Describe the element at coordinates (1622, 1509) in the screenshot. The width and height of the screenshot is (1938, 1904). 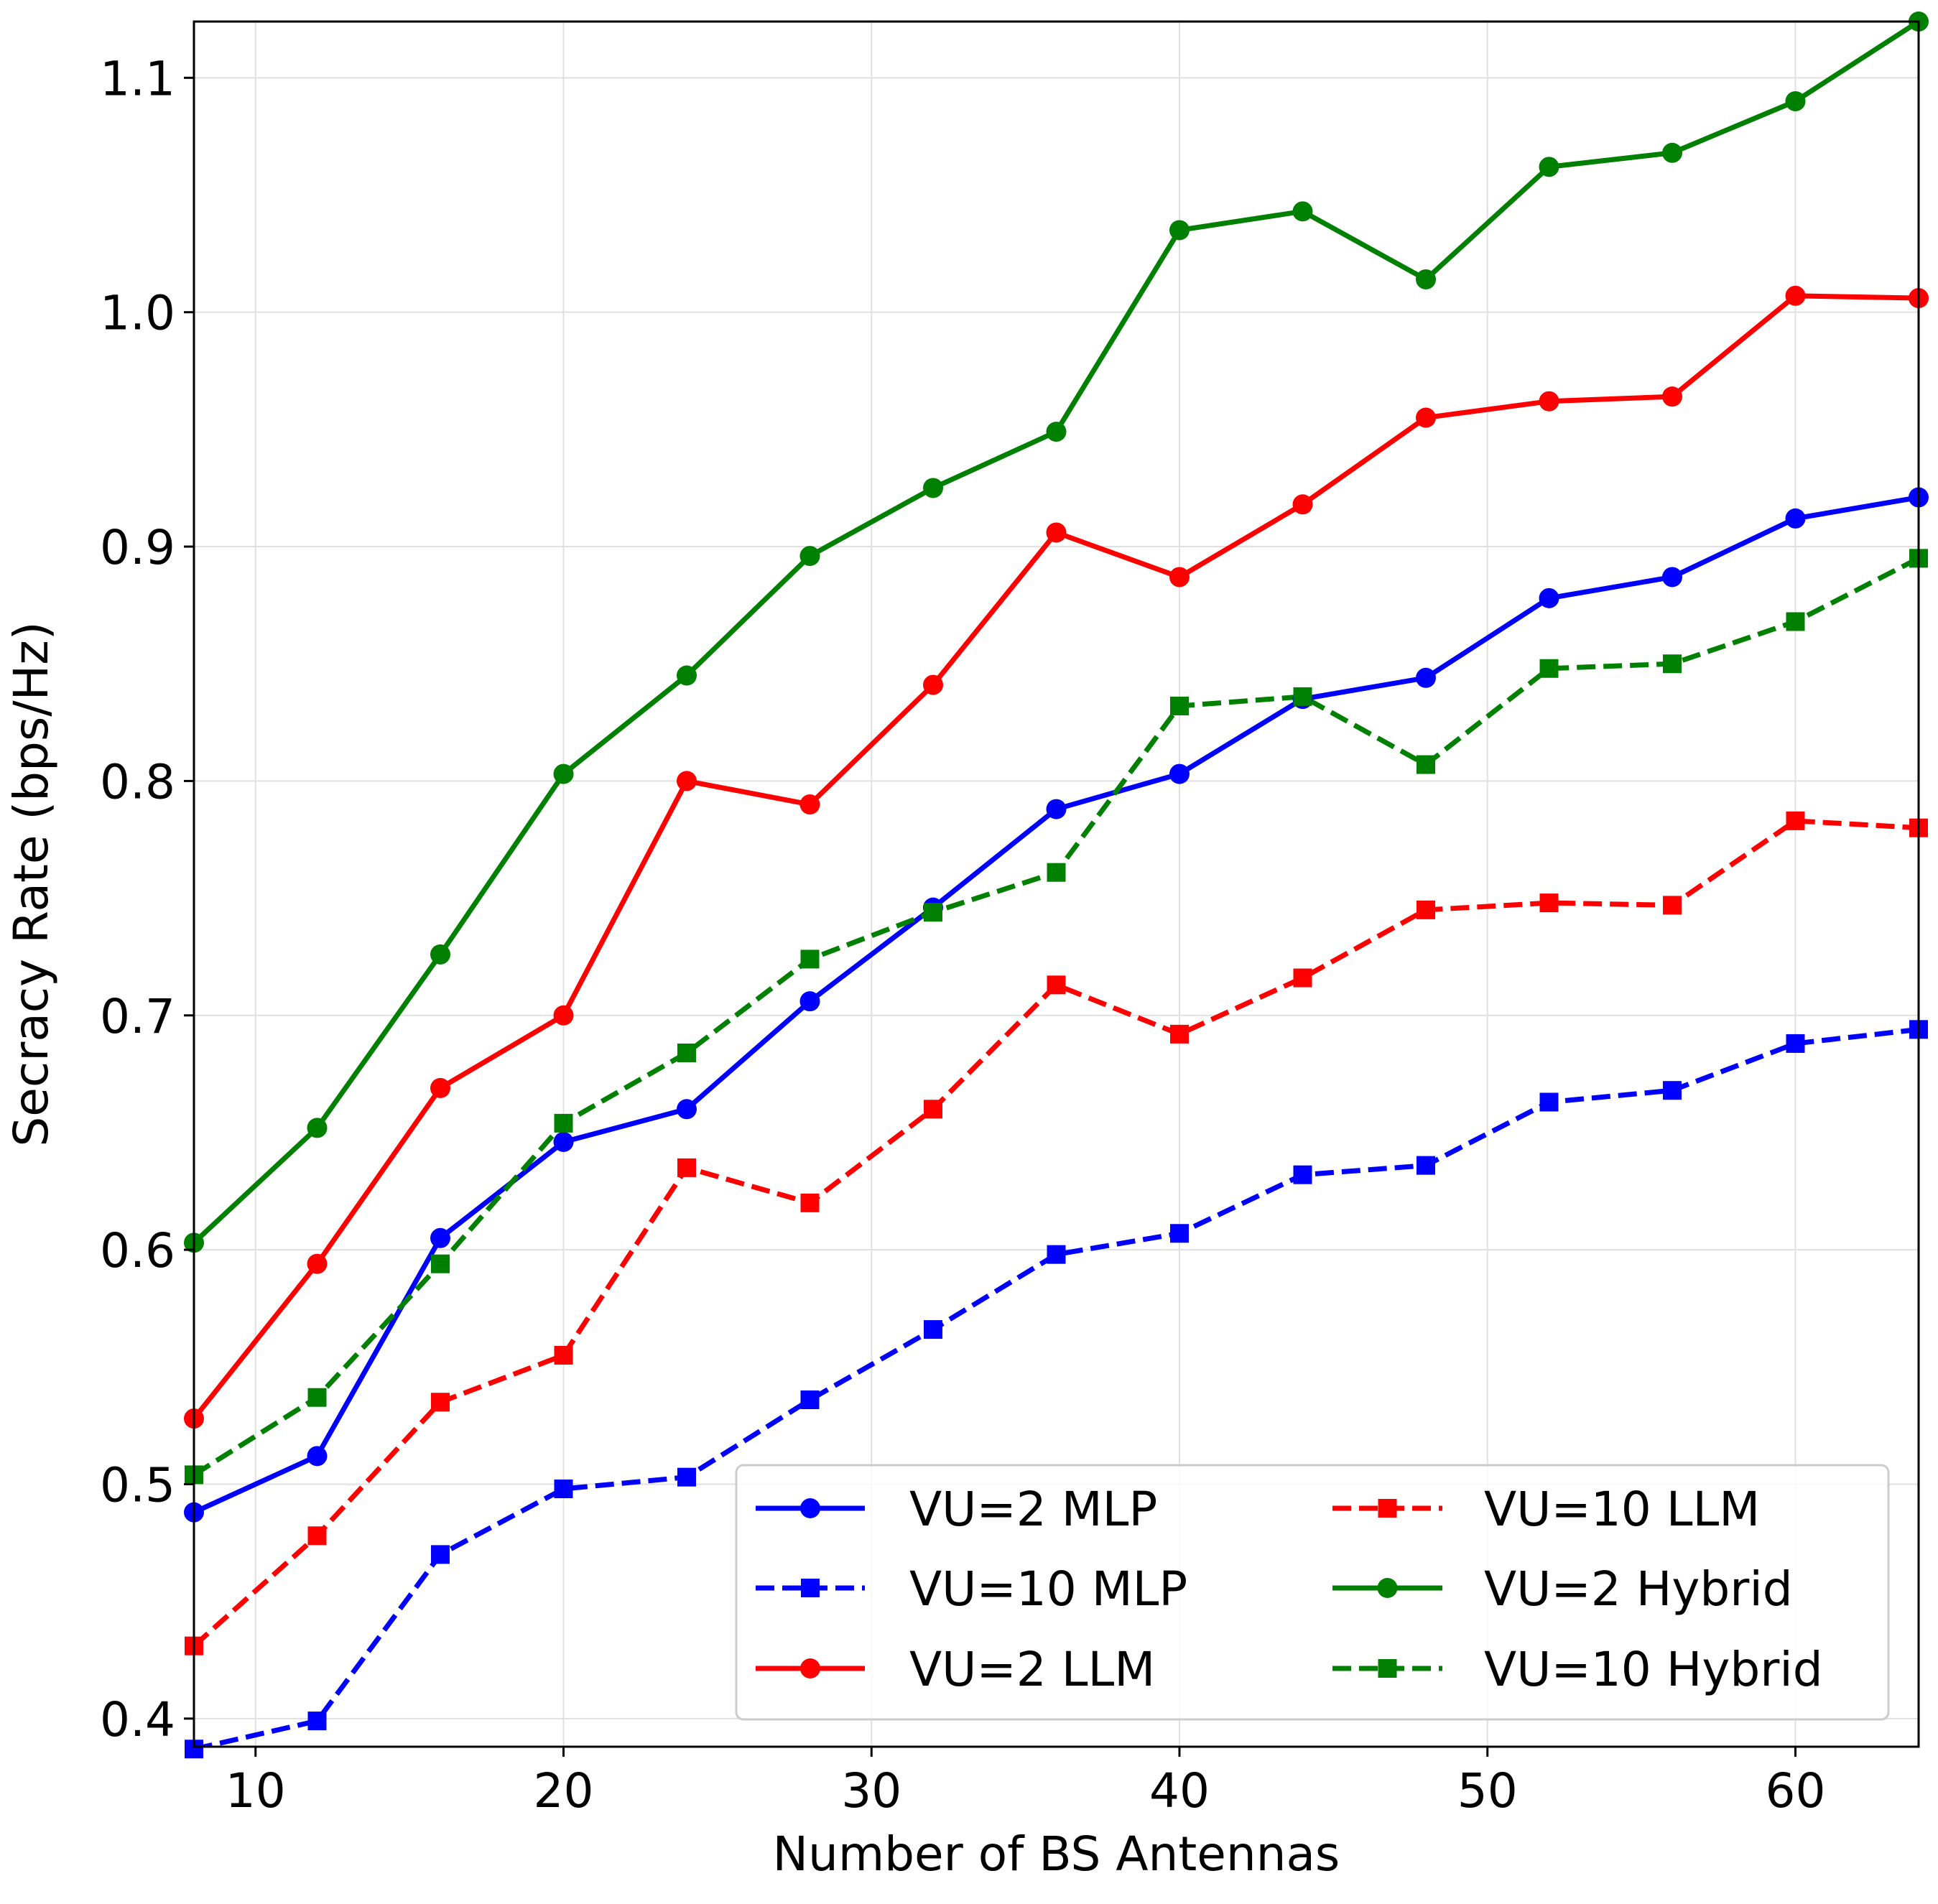
I see `legend-label-3: VU=10 LLM` at that location.